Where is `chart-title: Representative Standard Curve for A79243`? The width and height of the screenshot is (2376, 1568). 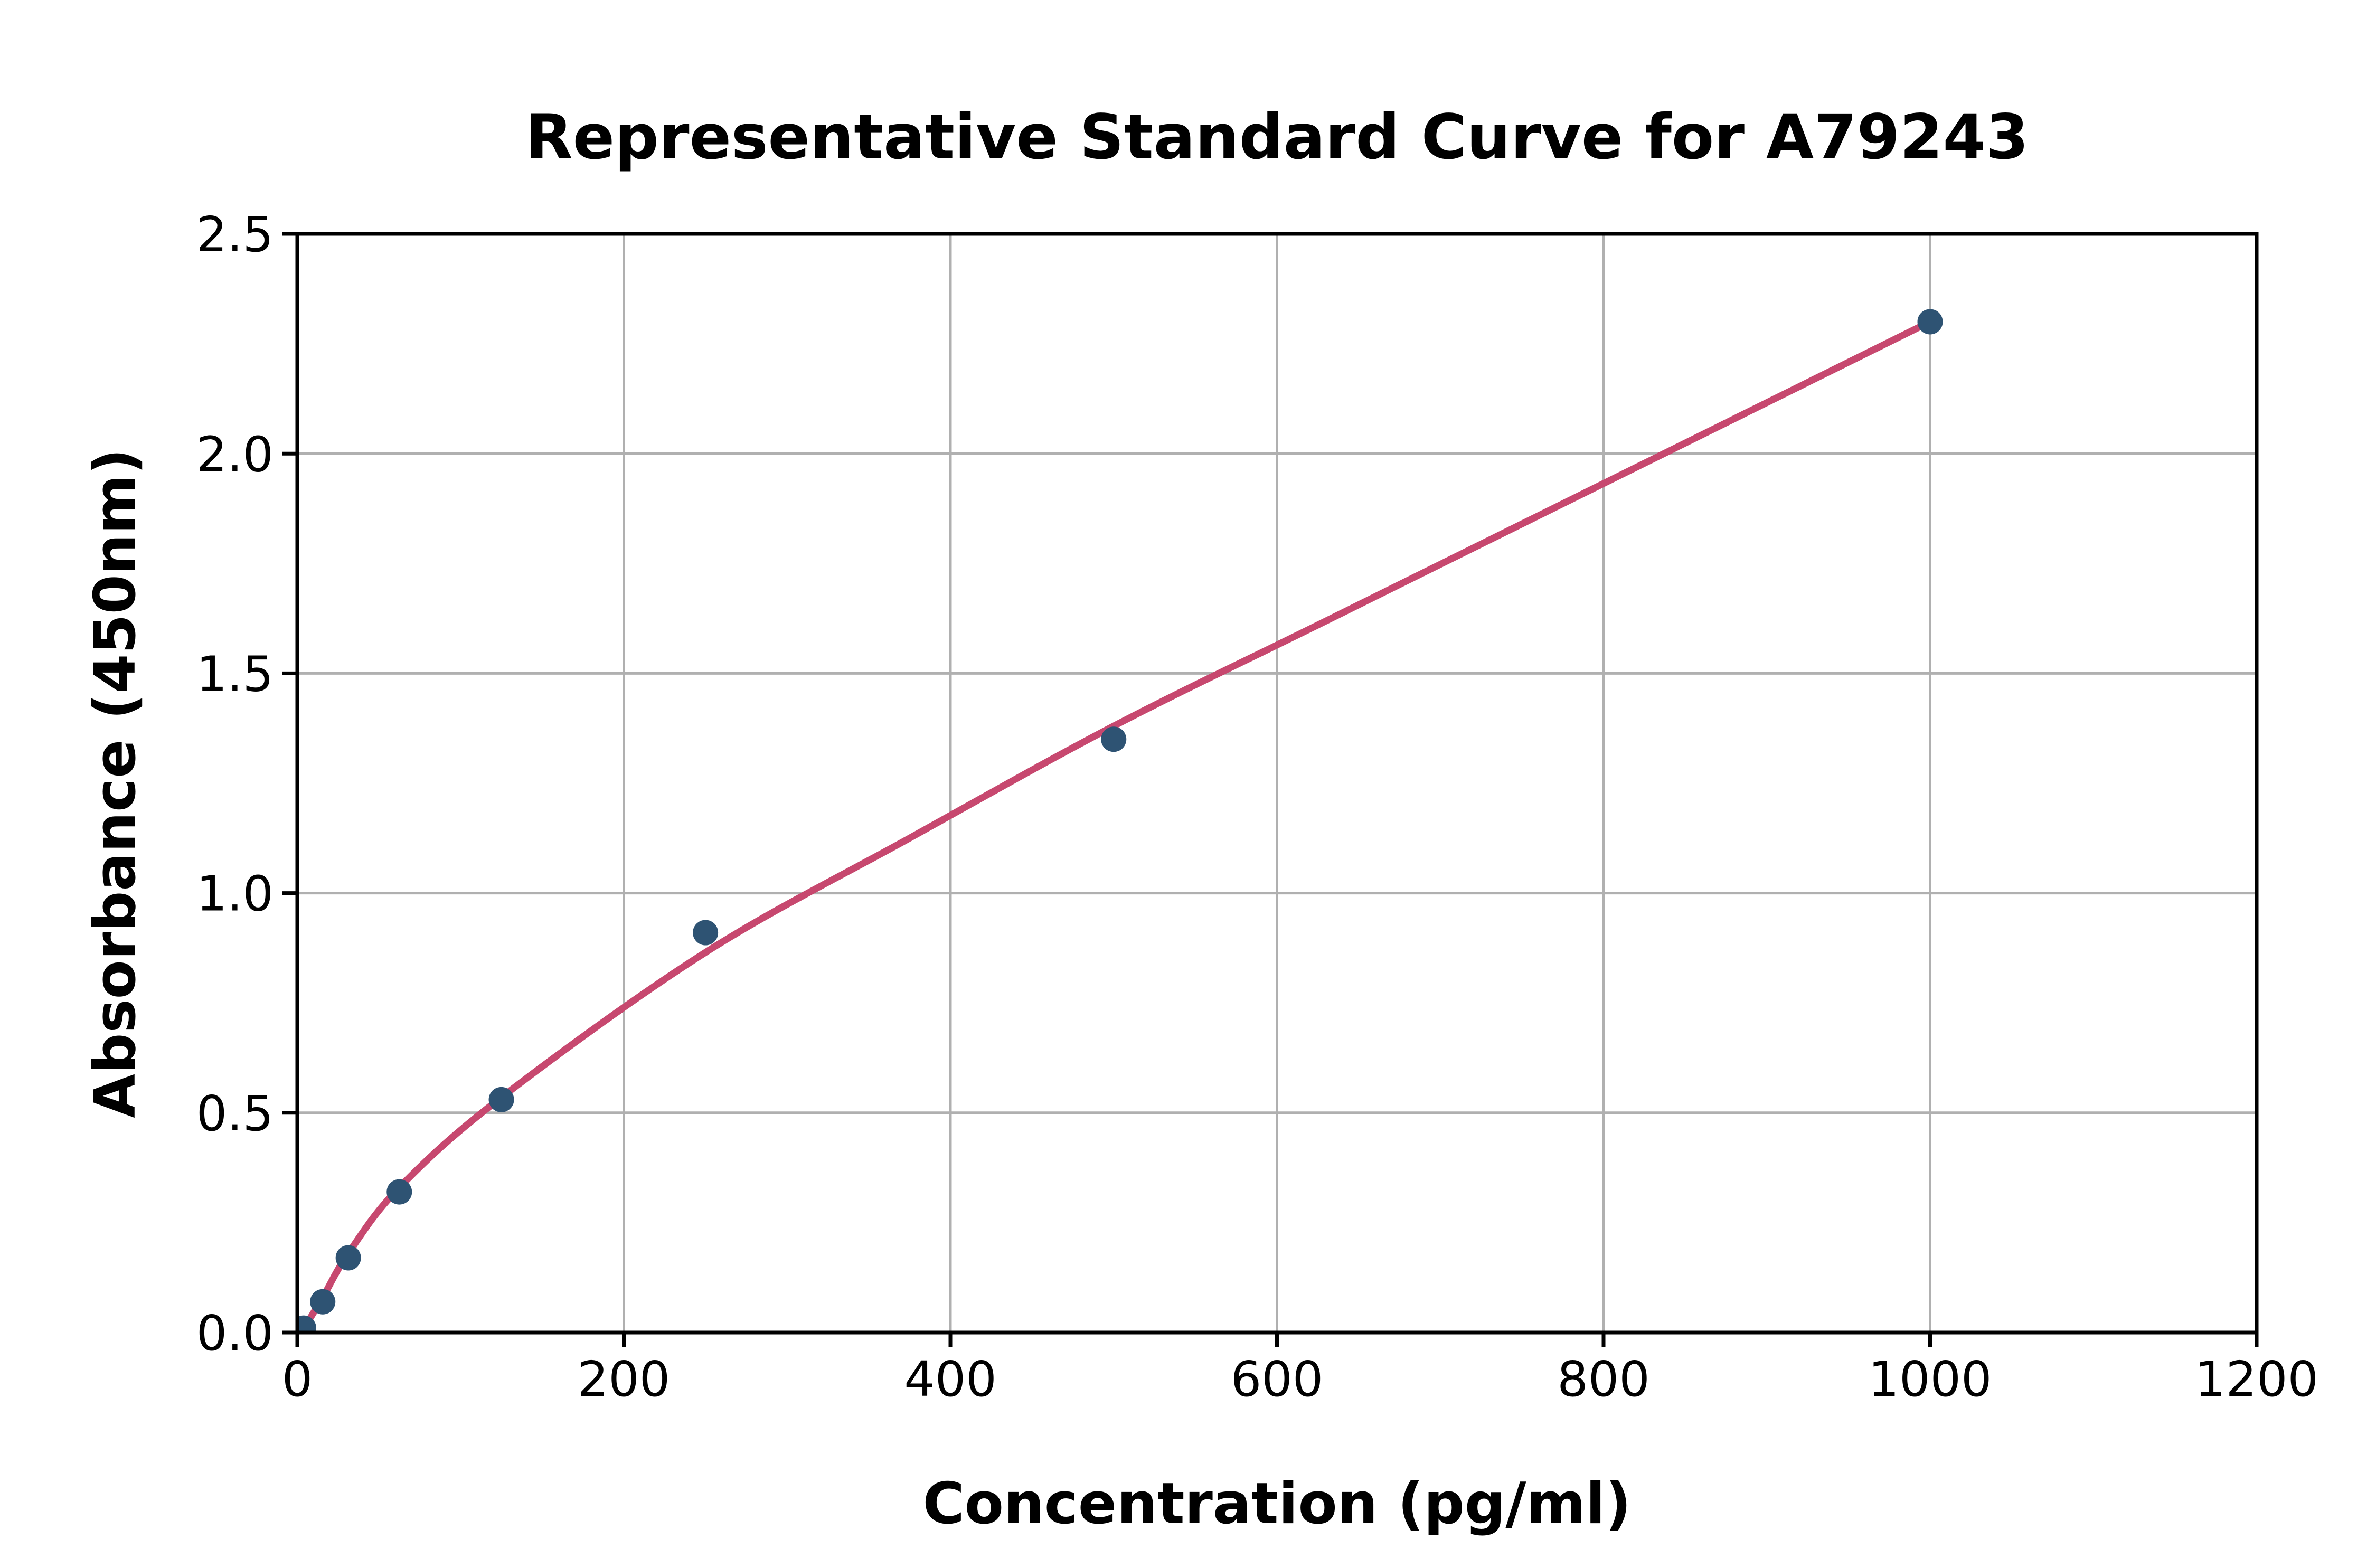 chart-title: Representative Standard Curve for A79243 is located at coordinates (1277, 137).